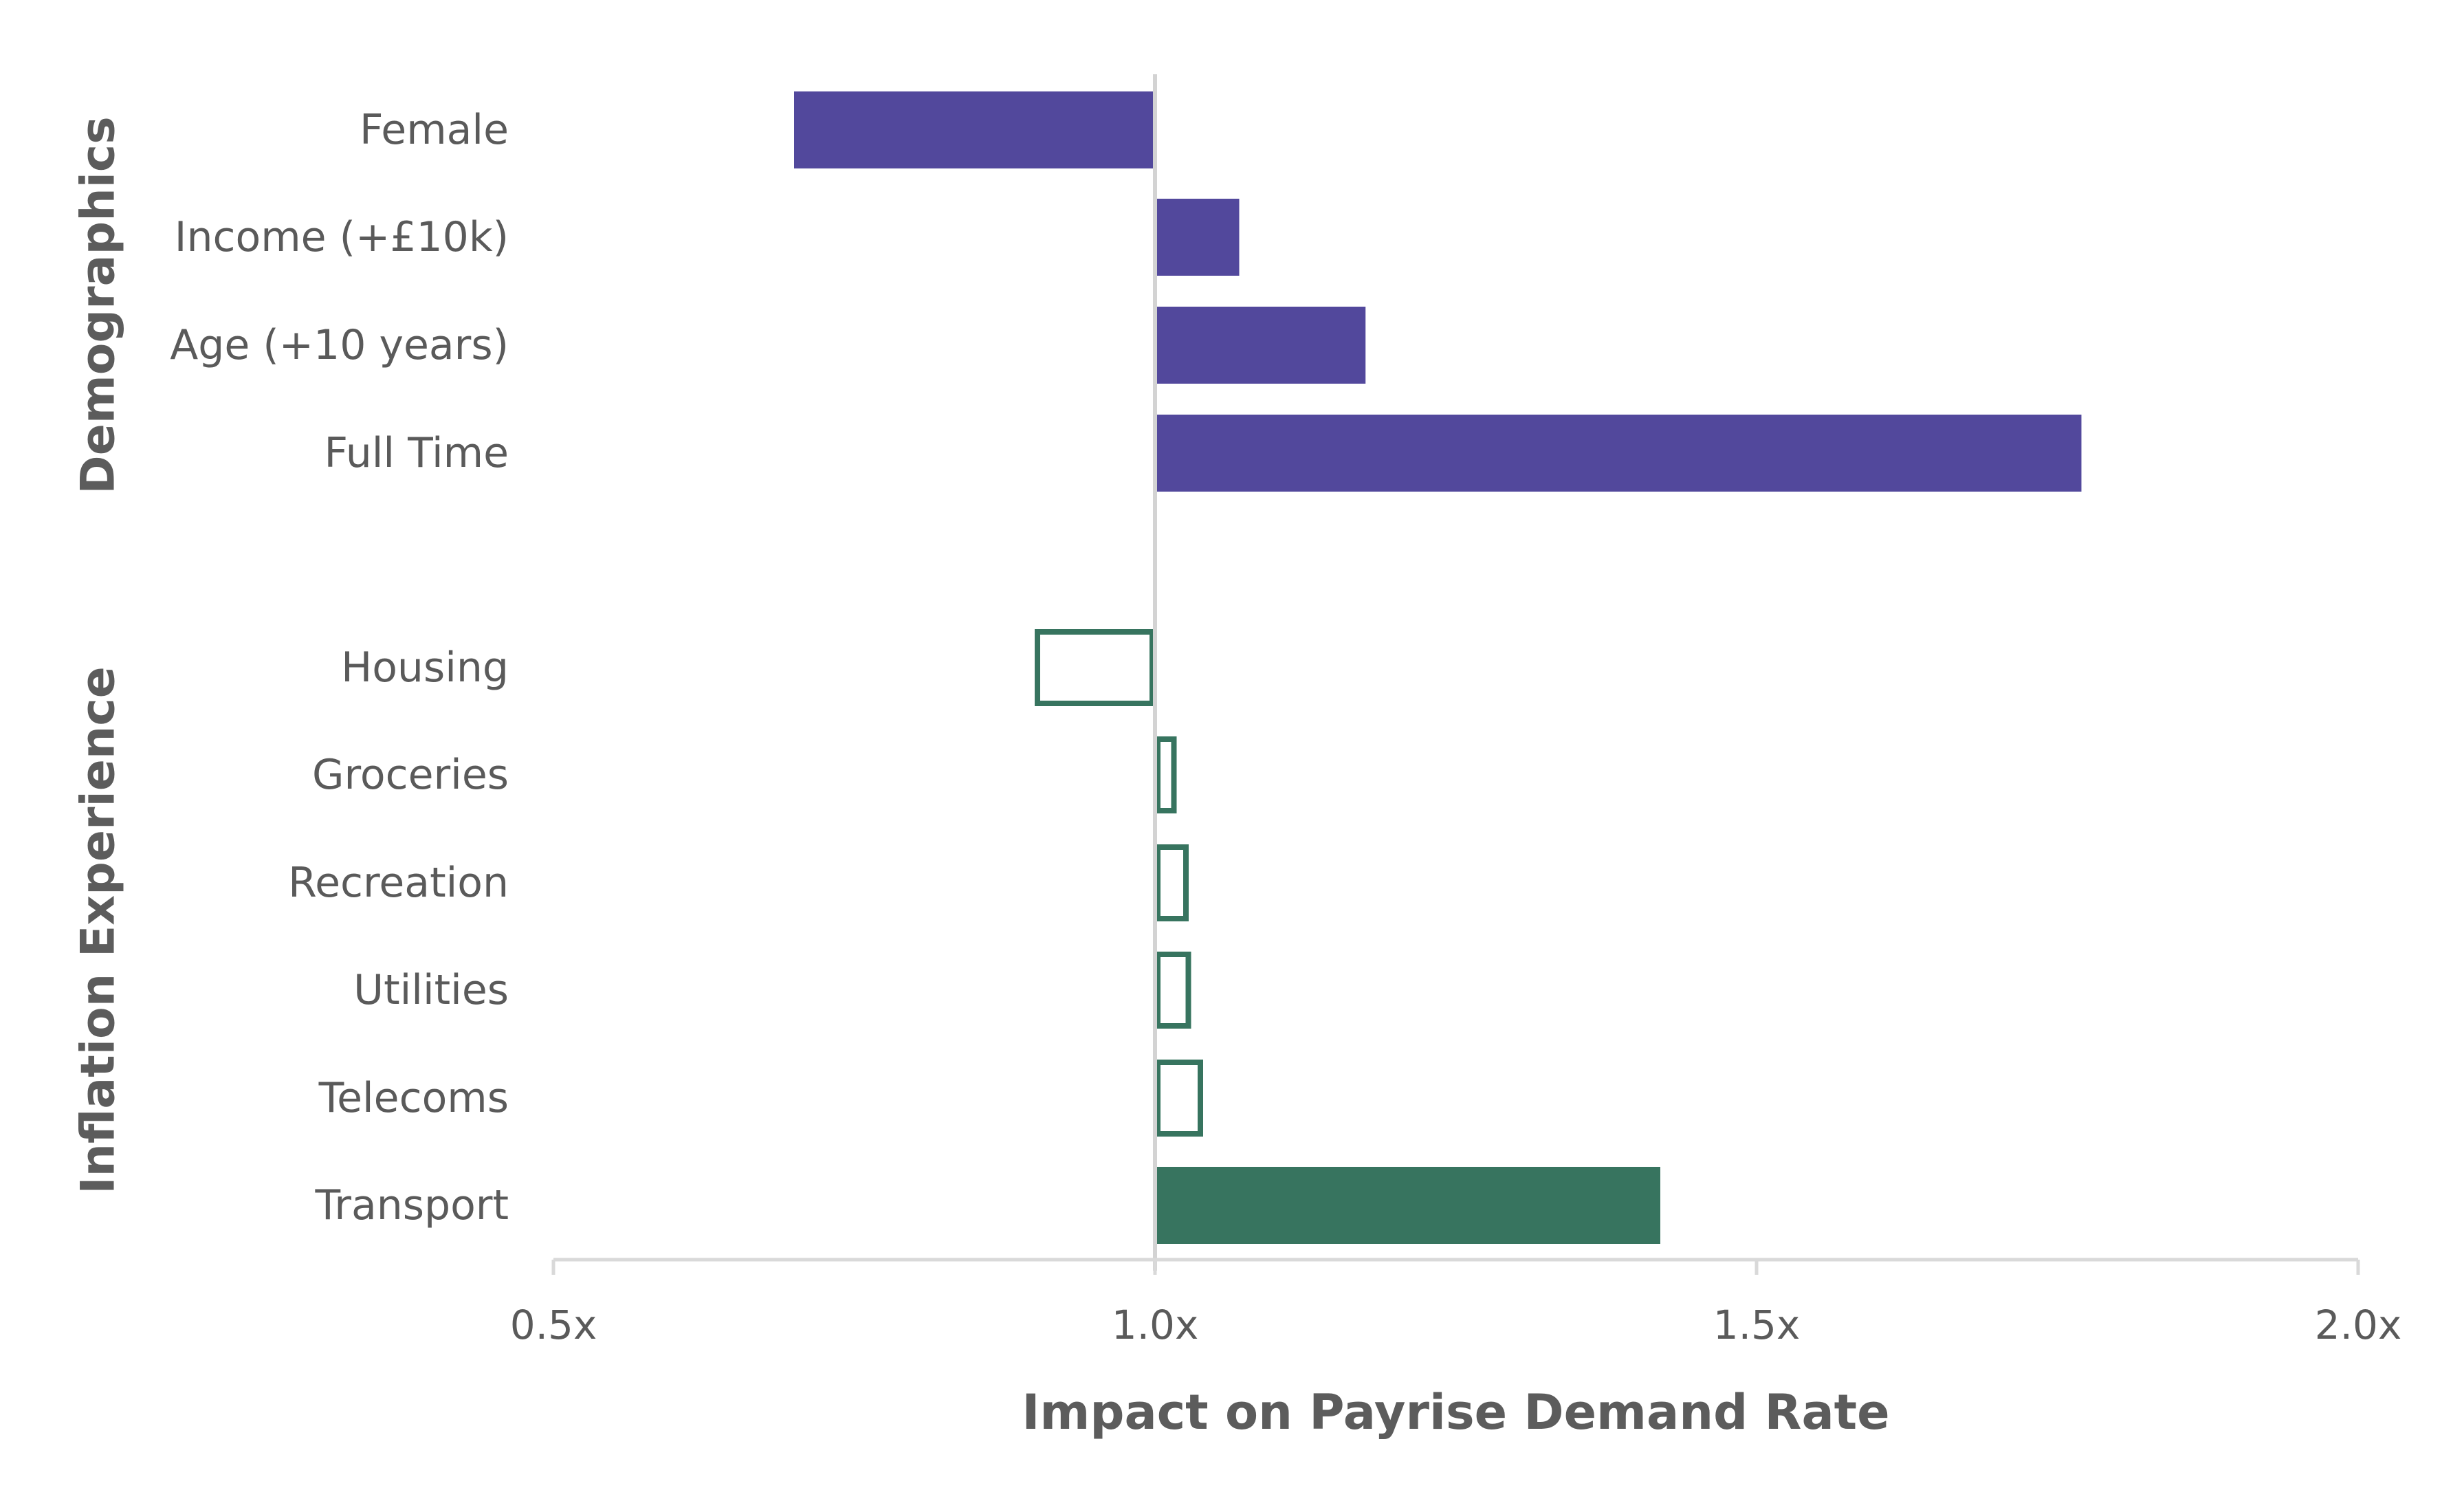 This screenshot has width=2464, height=1501. Describe the element at coordinates (1757, 1325) in the screenshot. I see `x-tick-label: 1.5x` at that location.